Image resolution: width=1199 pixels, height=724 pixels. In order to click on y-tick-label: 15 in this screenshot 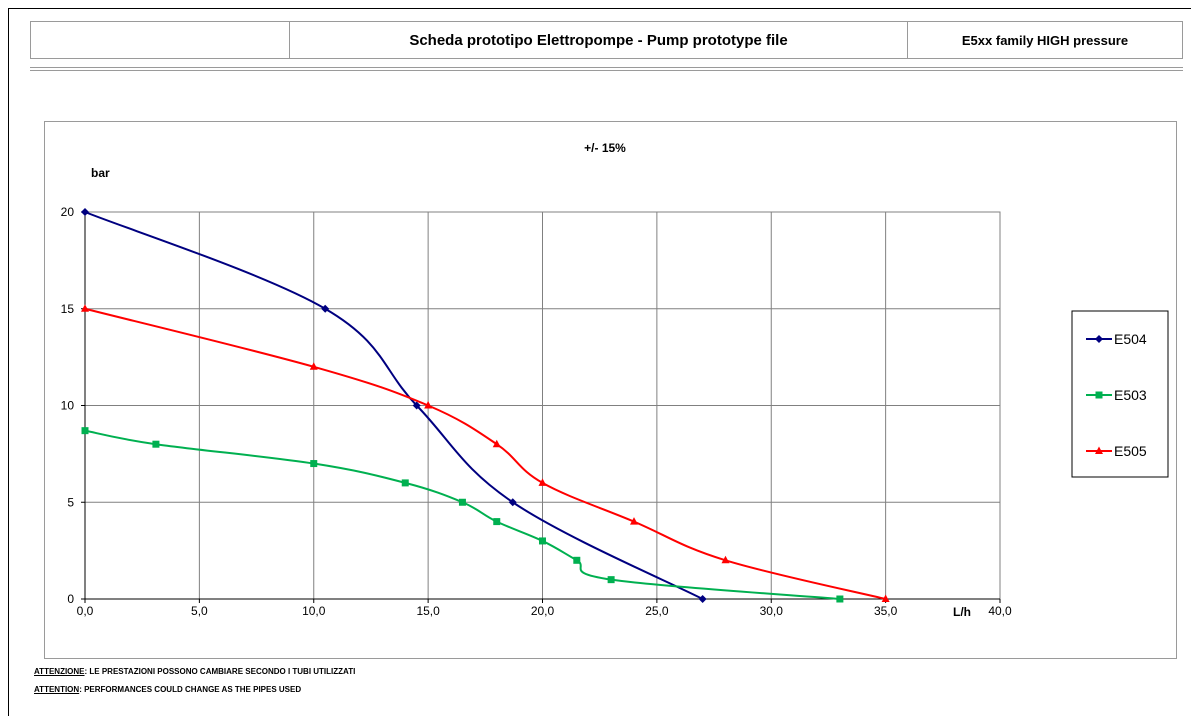, I will do `click(68, 309)`.